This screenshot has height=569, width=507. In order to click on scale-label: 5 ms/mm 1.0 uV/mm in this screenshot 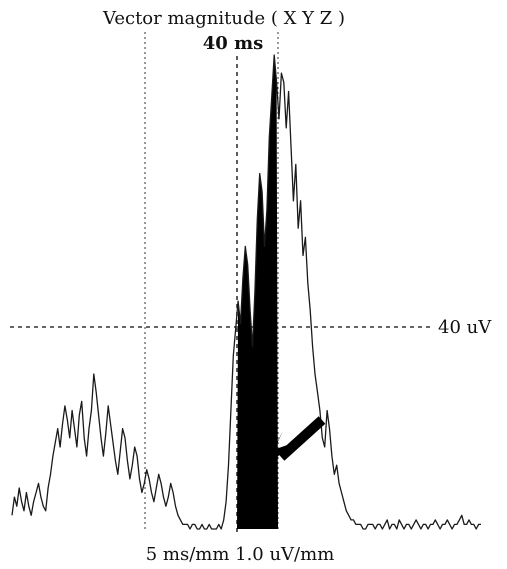, I will do `click(240, 554)`.